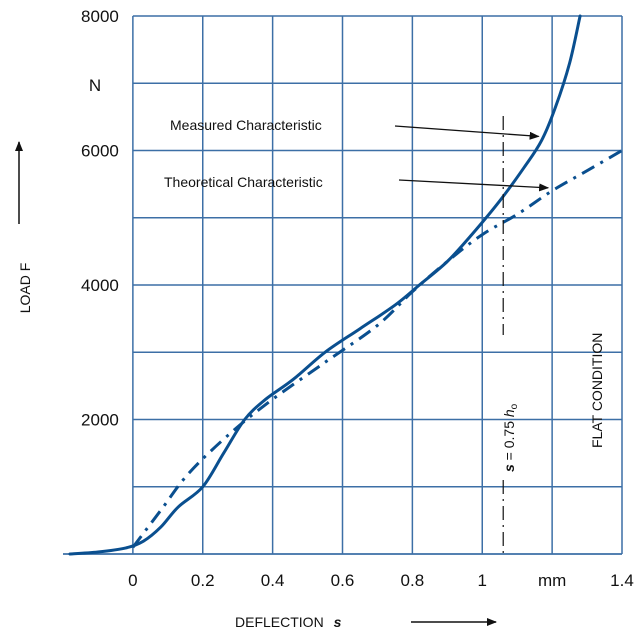 The image size is (637, 637). What do you see at coordinates (474, 185) in the screenshot?
I see `theoretical-annotation-arrow-icon` at bounding box center [474, 185].